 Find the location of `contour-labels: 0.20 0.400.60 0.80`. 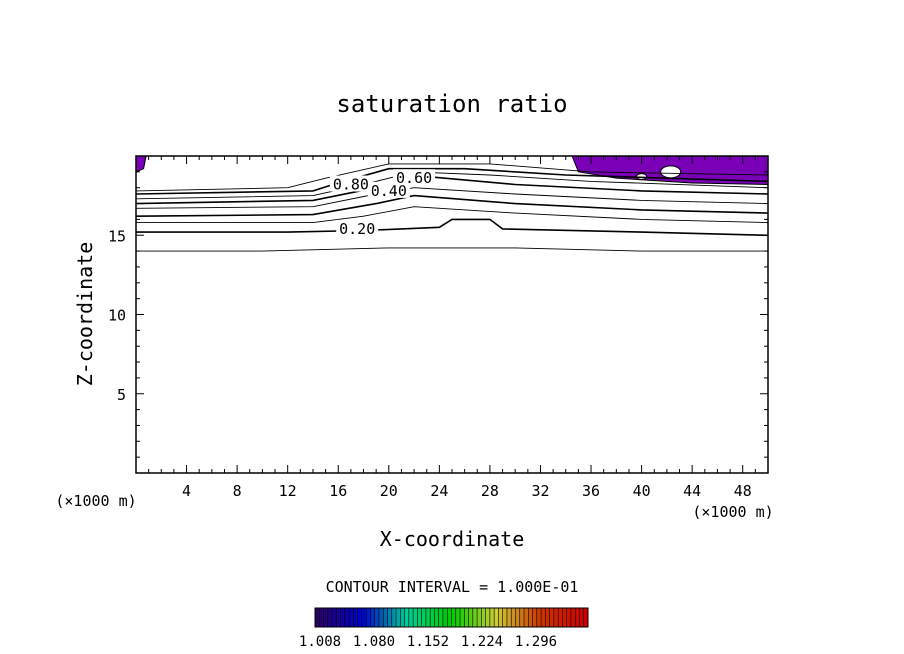

contour-labels: 0.20 0.400.60 0.80 is located at coordinates (382, 203).